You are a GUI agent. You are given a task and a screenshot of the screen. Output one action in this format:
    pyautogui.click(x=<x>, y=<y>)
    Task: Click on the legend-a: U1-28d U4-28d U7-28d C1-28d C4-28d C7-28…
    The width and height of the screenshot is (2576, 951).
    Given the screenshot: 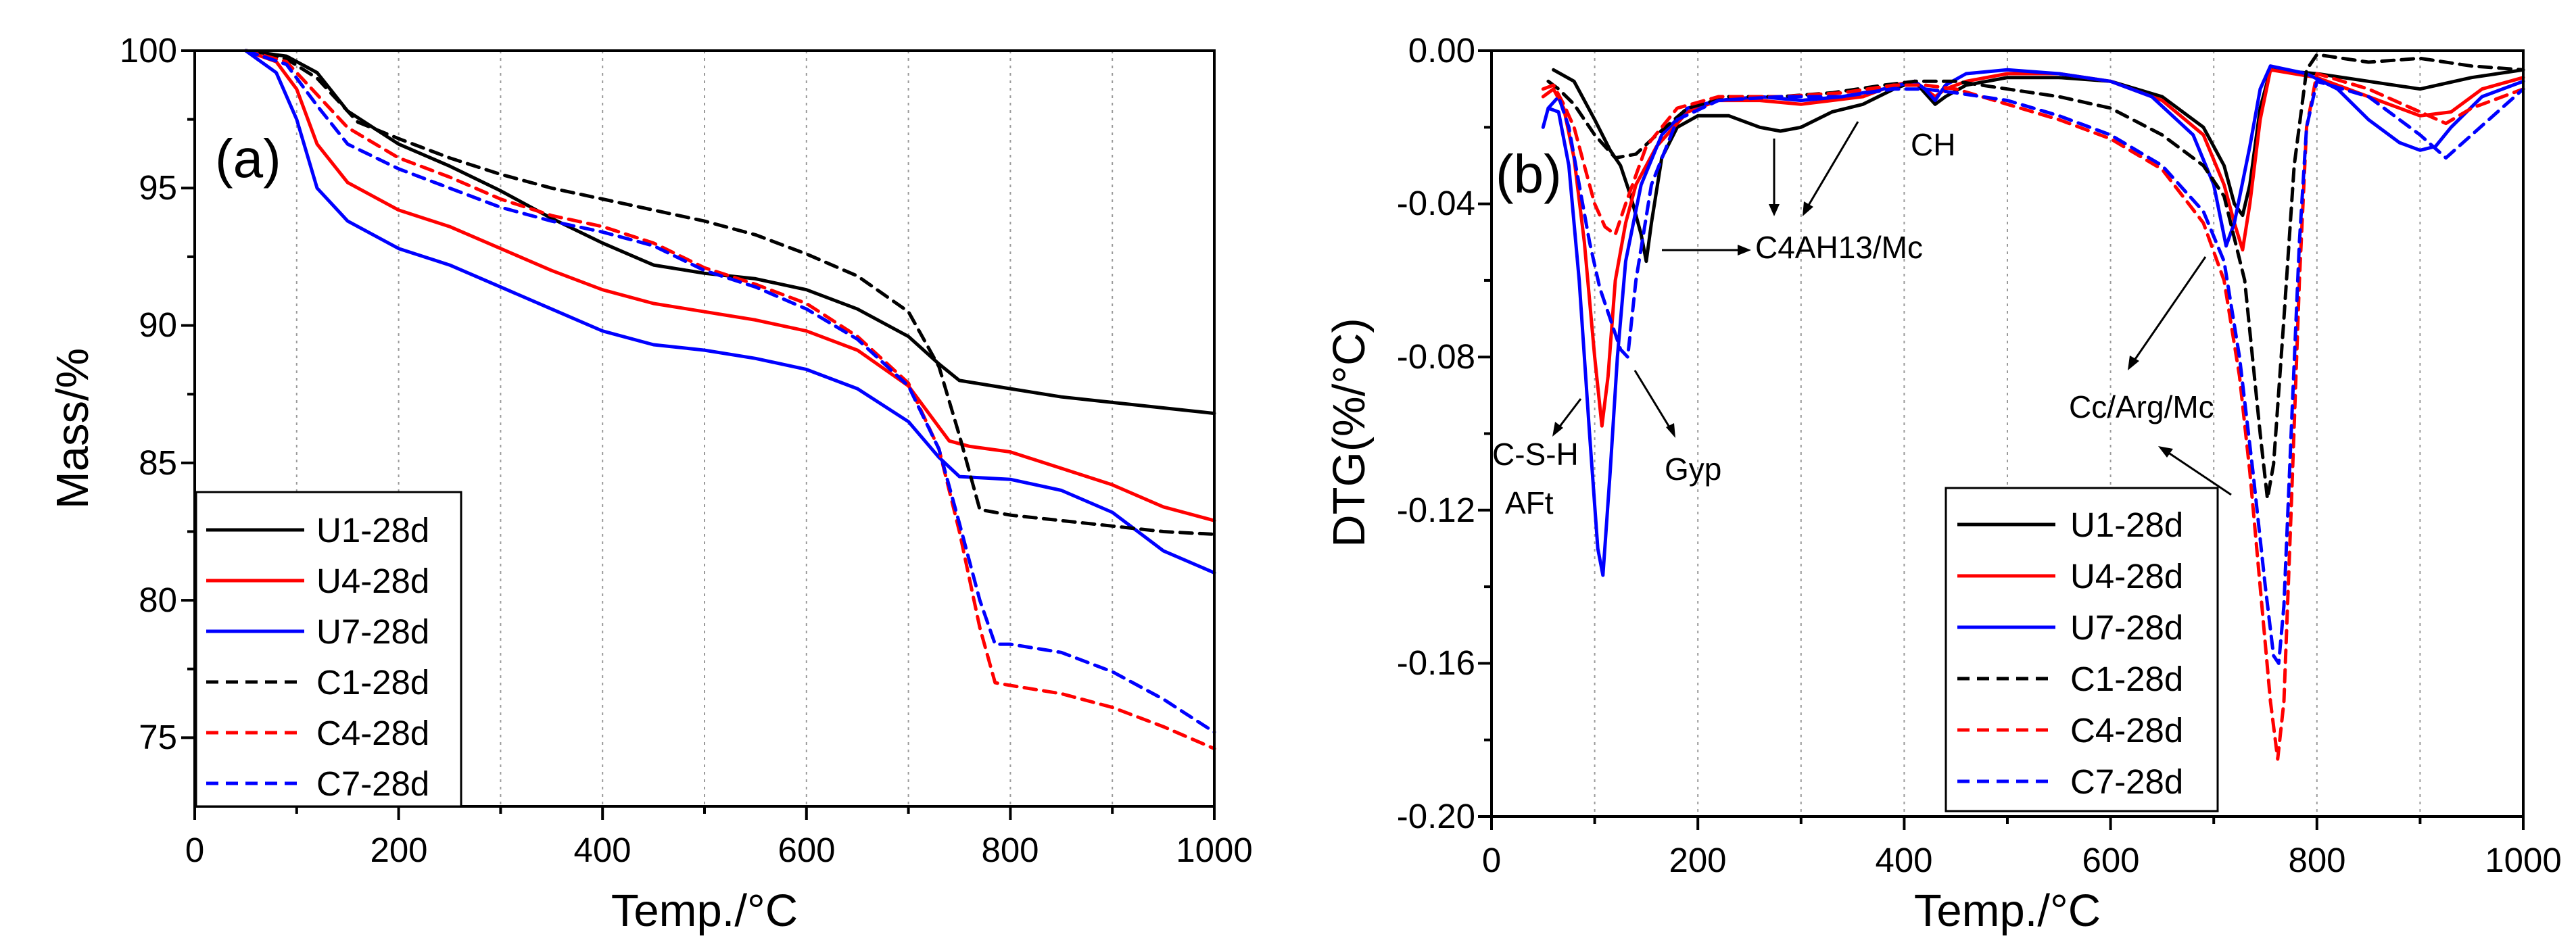 What is the action you would take?
    pyautogui.click(x=328, y=649)
    